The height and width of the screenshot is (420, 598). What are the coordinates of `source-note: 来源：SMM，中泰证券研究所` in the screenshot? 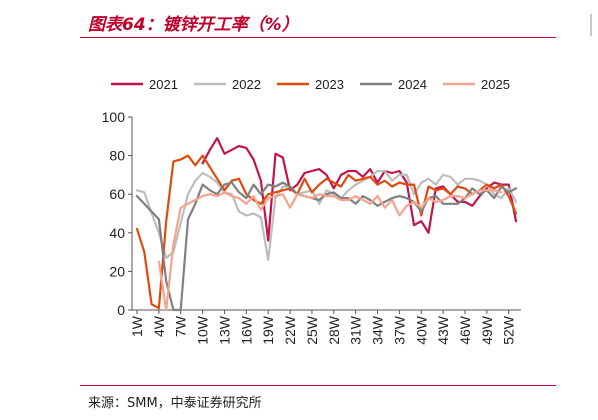 It's located at (175, 403).